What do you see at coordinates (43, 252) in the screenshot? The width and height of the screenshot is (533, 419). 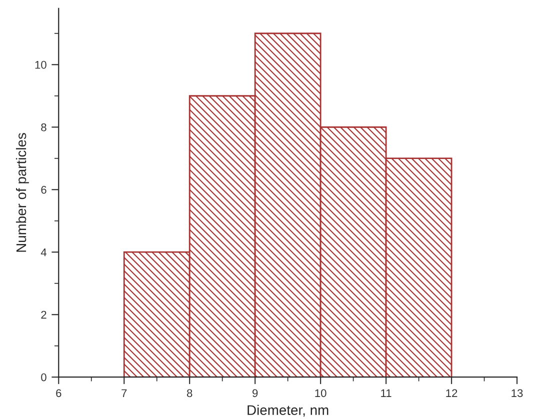 I see `y-tick-label: 4` at bounding box center [43, 252].